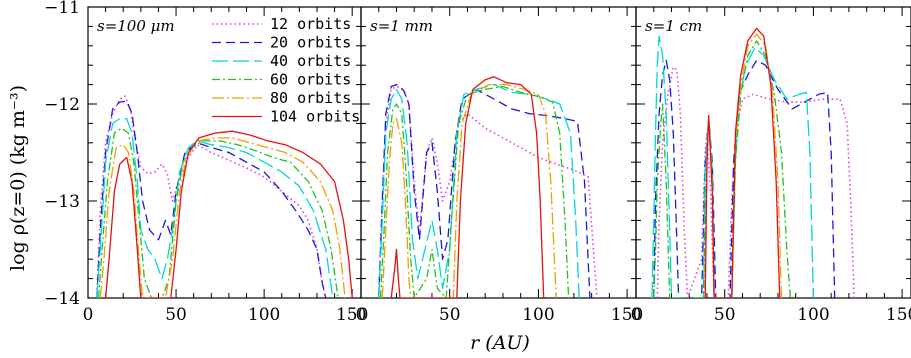 The image size is (911, 358). I want to click on panel-label: s=1 cm, so click(673, 26).